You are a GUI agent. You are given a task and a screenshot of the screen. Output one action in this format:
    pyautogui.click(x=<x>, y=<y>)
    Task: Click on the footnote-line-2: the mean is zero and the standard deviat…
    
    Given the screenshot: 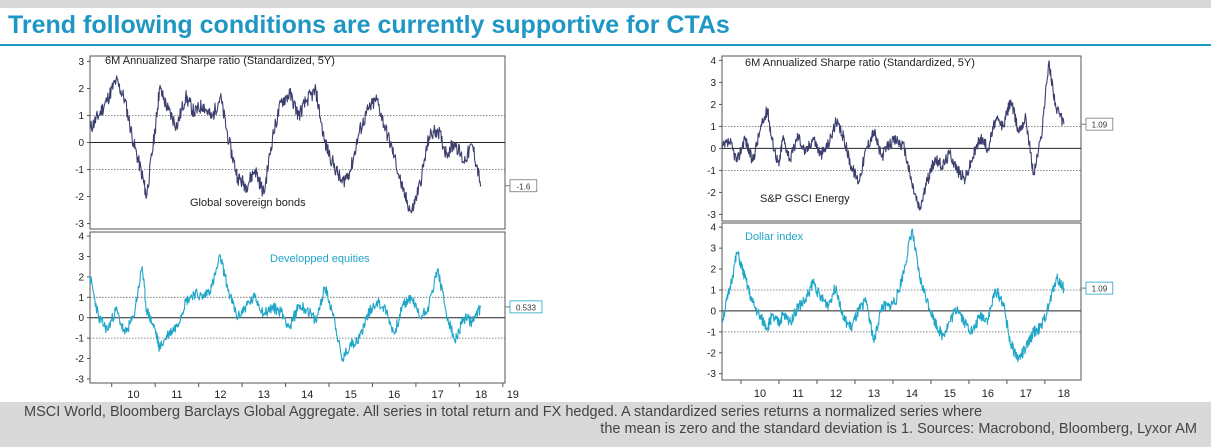 What is the action you would take?
    pyautogui.click(x=898, y=429)
    